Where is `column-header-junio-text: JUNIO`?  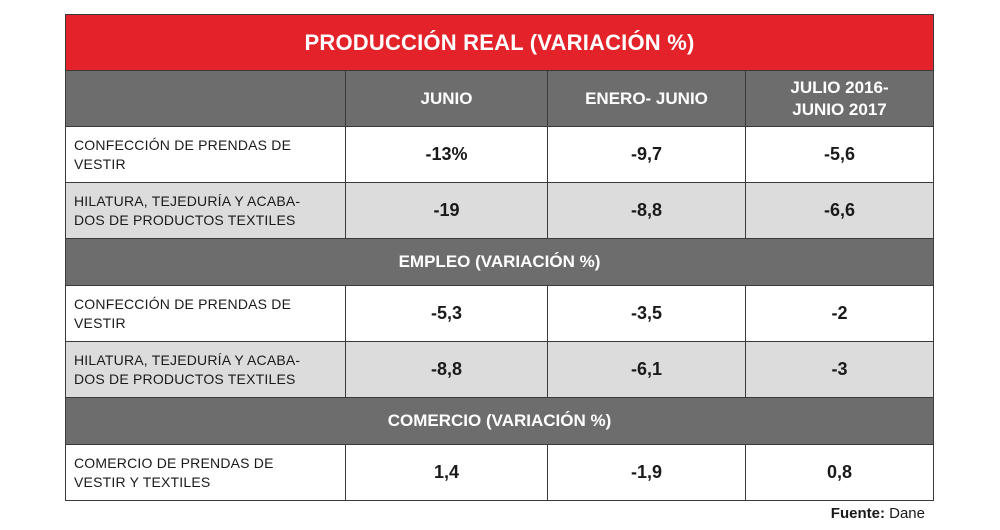 column-header-junio-text: JUNIO is located at coordinates (446, 98).